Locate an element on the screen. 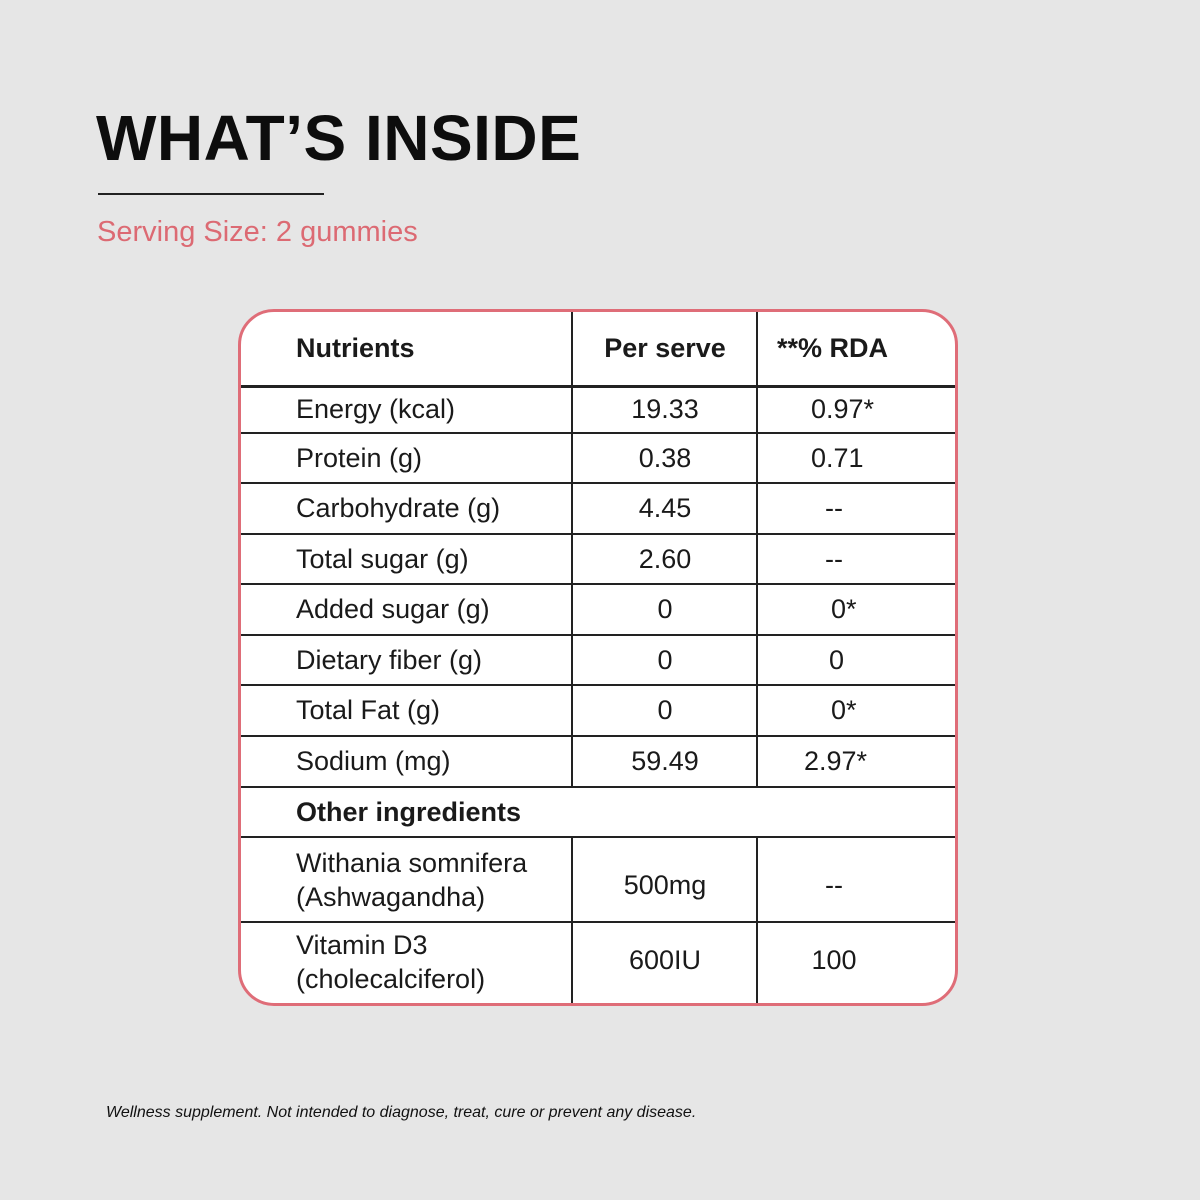 This screenshot has height=1200, width=1200. per-serve-value: 59.49 is located at coordinates (665, 761).